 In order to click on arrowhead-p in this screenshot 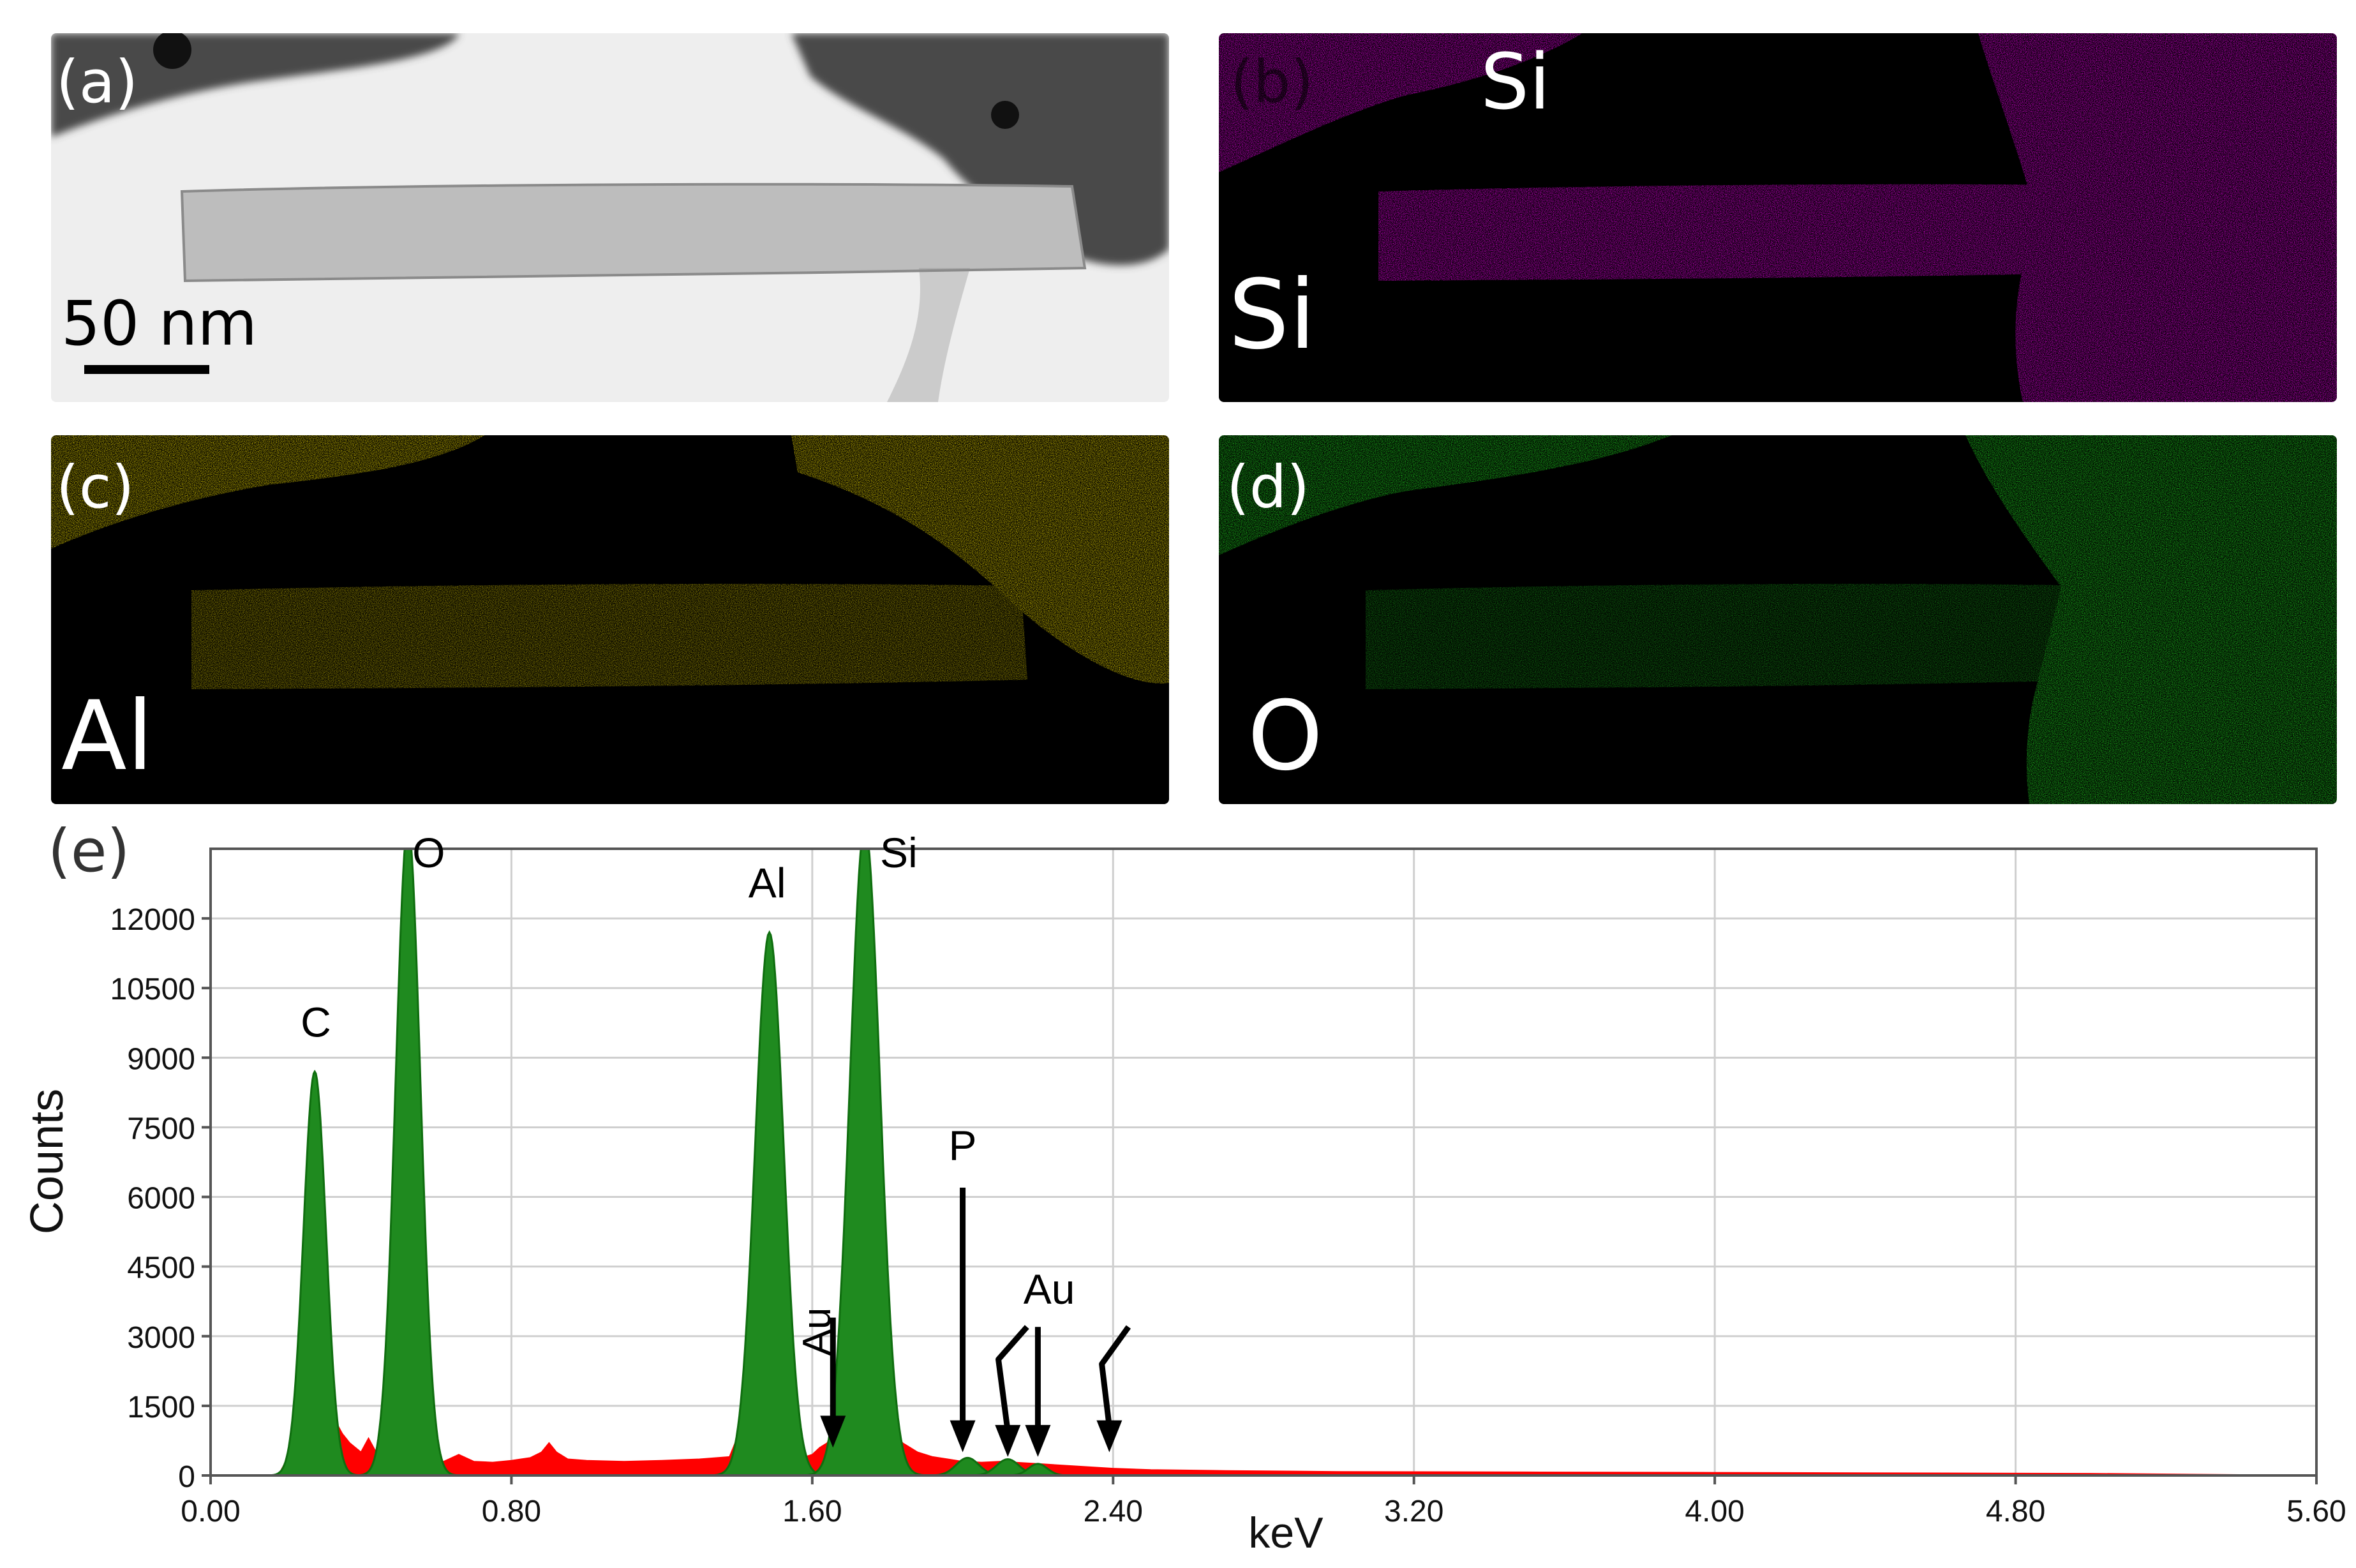, I will do `click(963, 1436)`.